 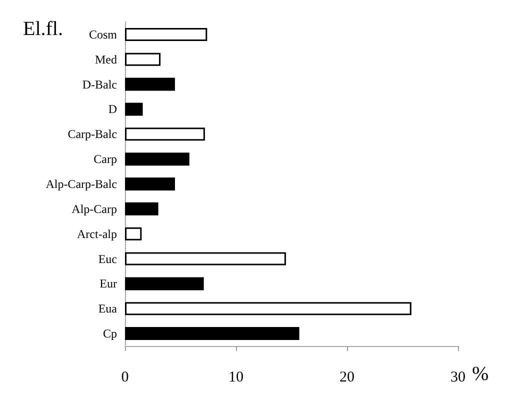 What do you see at coordinates (107, 259) in the screenshot?
I see `y-tick-label: Euc` at bounding box center [107, 259].